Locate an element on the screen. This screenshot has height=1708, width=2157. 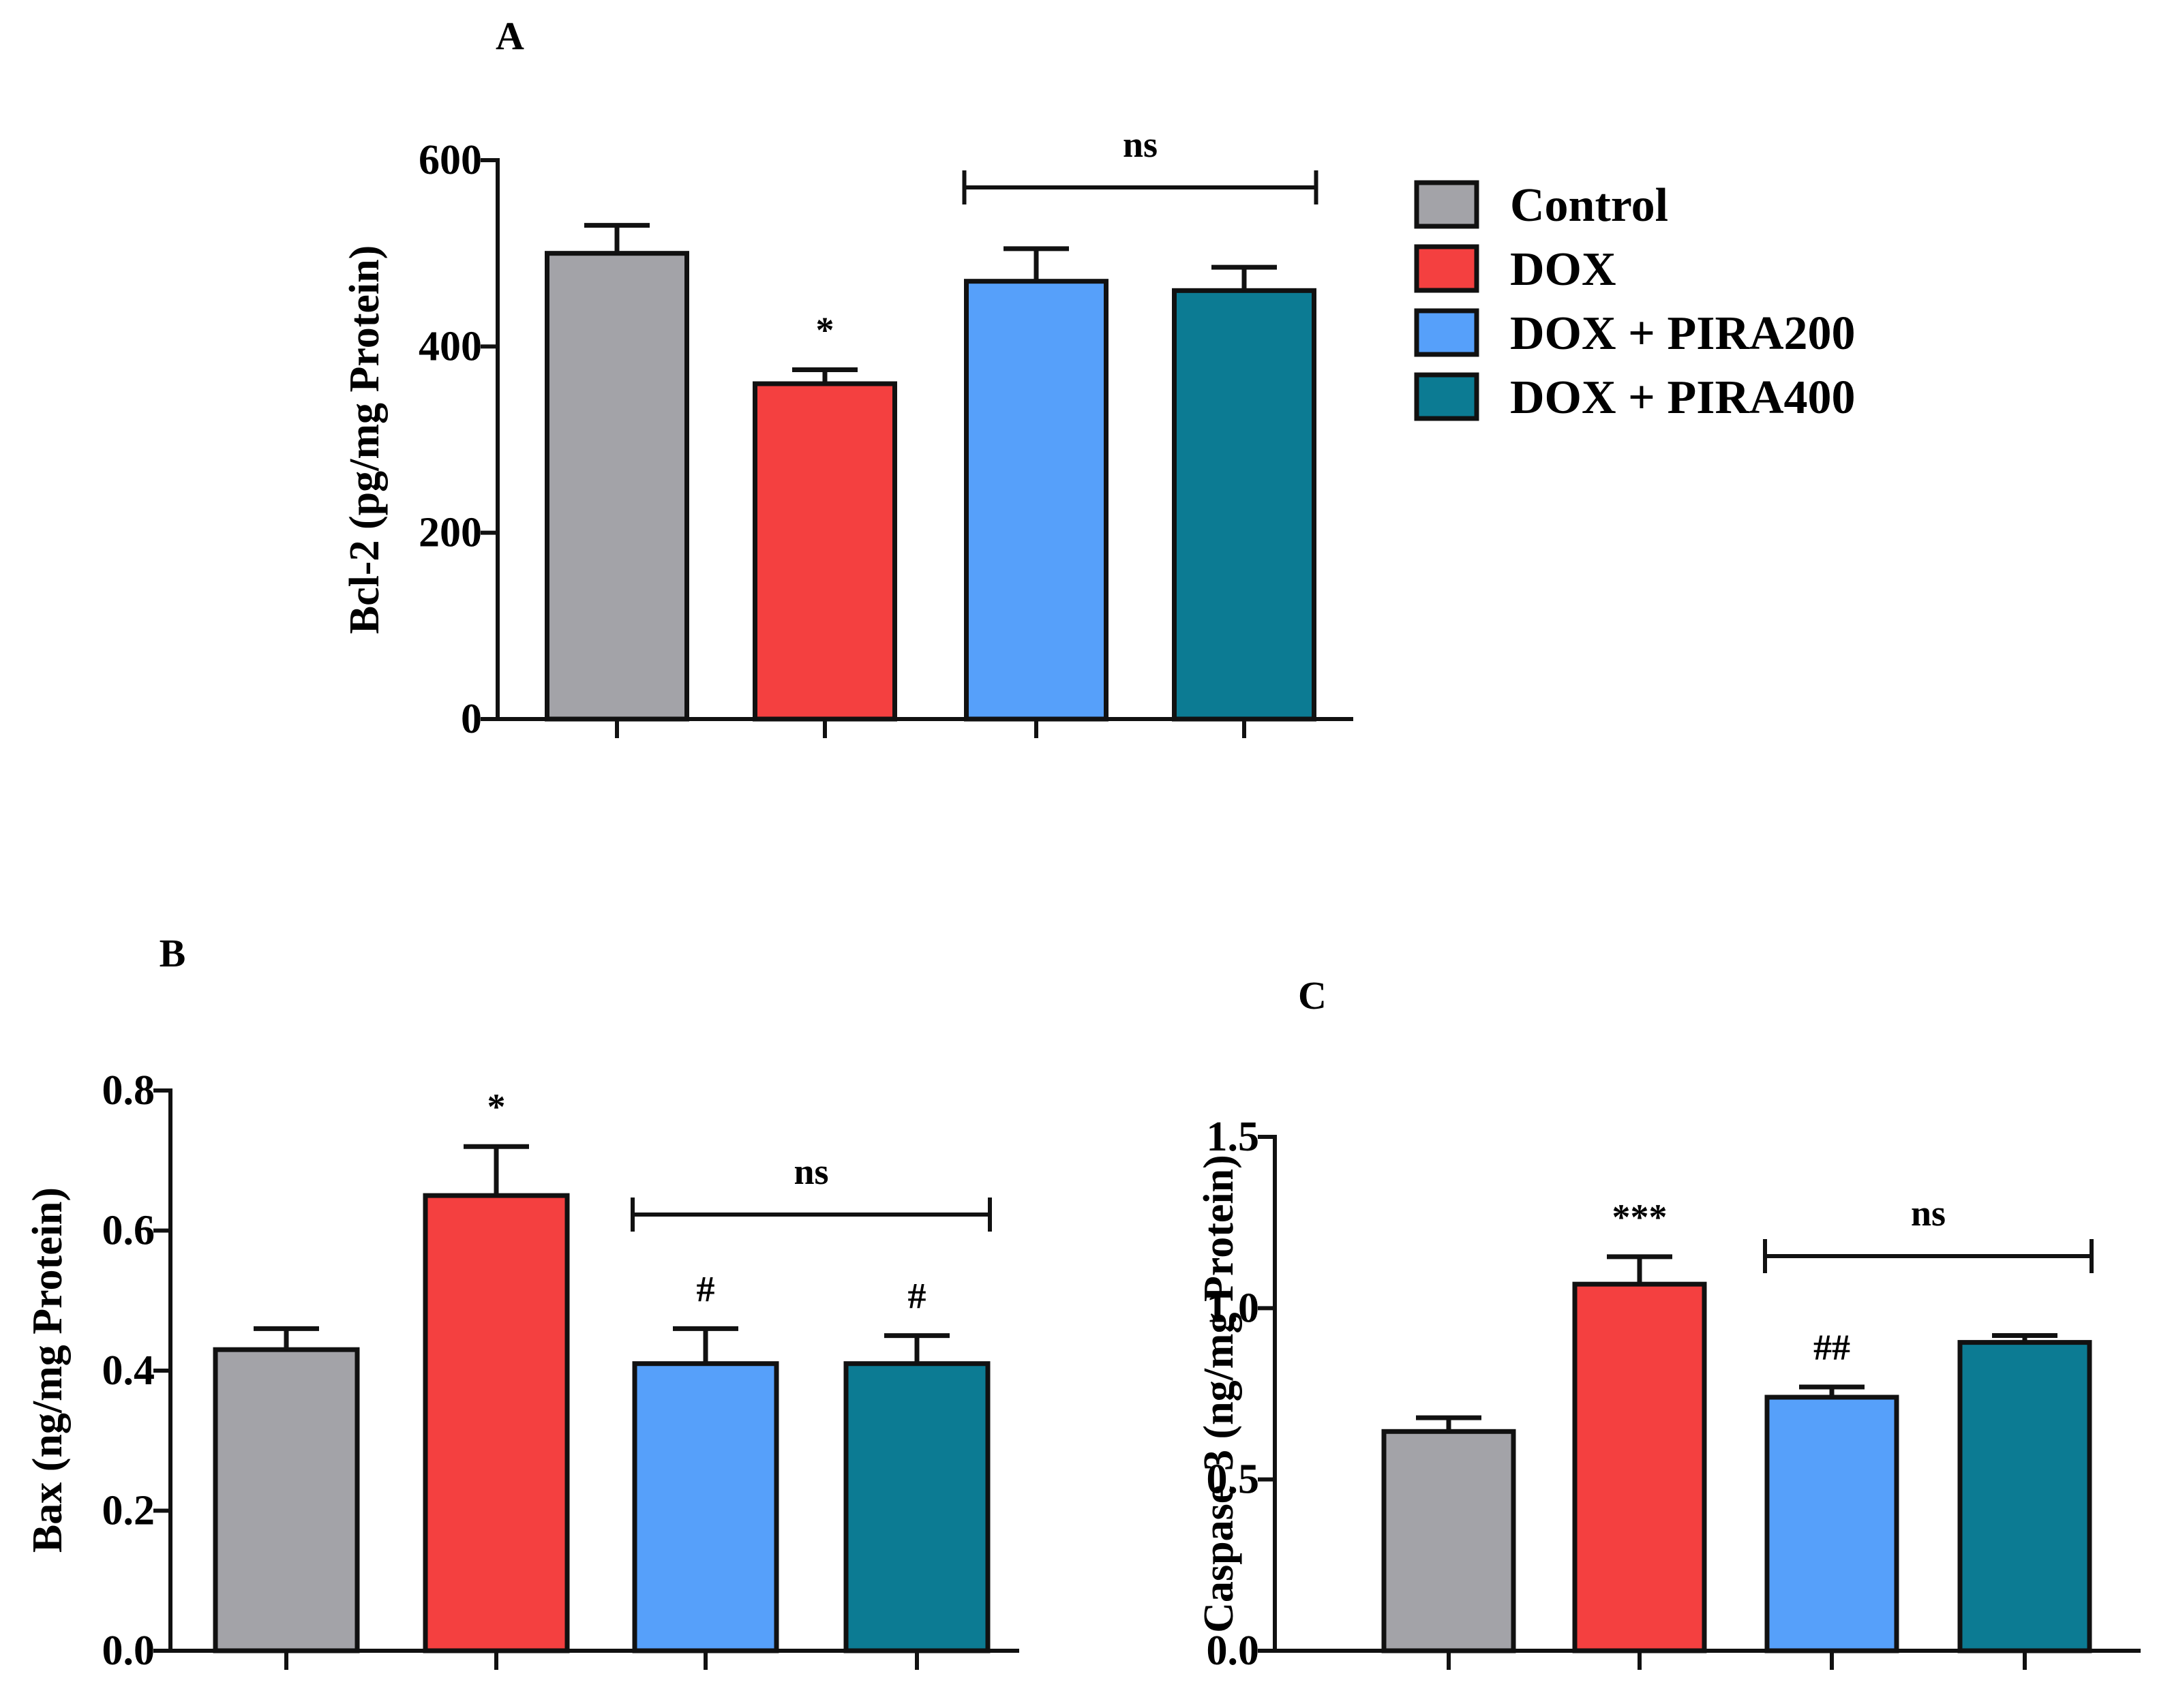
panel-letter: C is located at coordinates (1312, 995).